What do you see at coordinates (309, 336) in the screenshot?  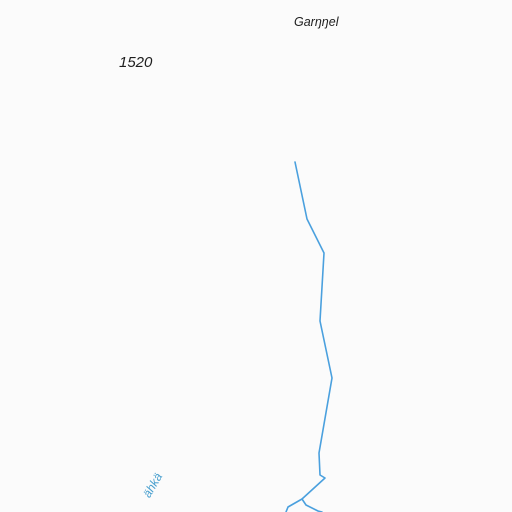 I see `stream-line` at bounding box center [309, 336].